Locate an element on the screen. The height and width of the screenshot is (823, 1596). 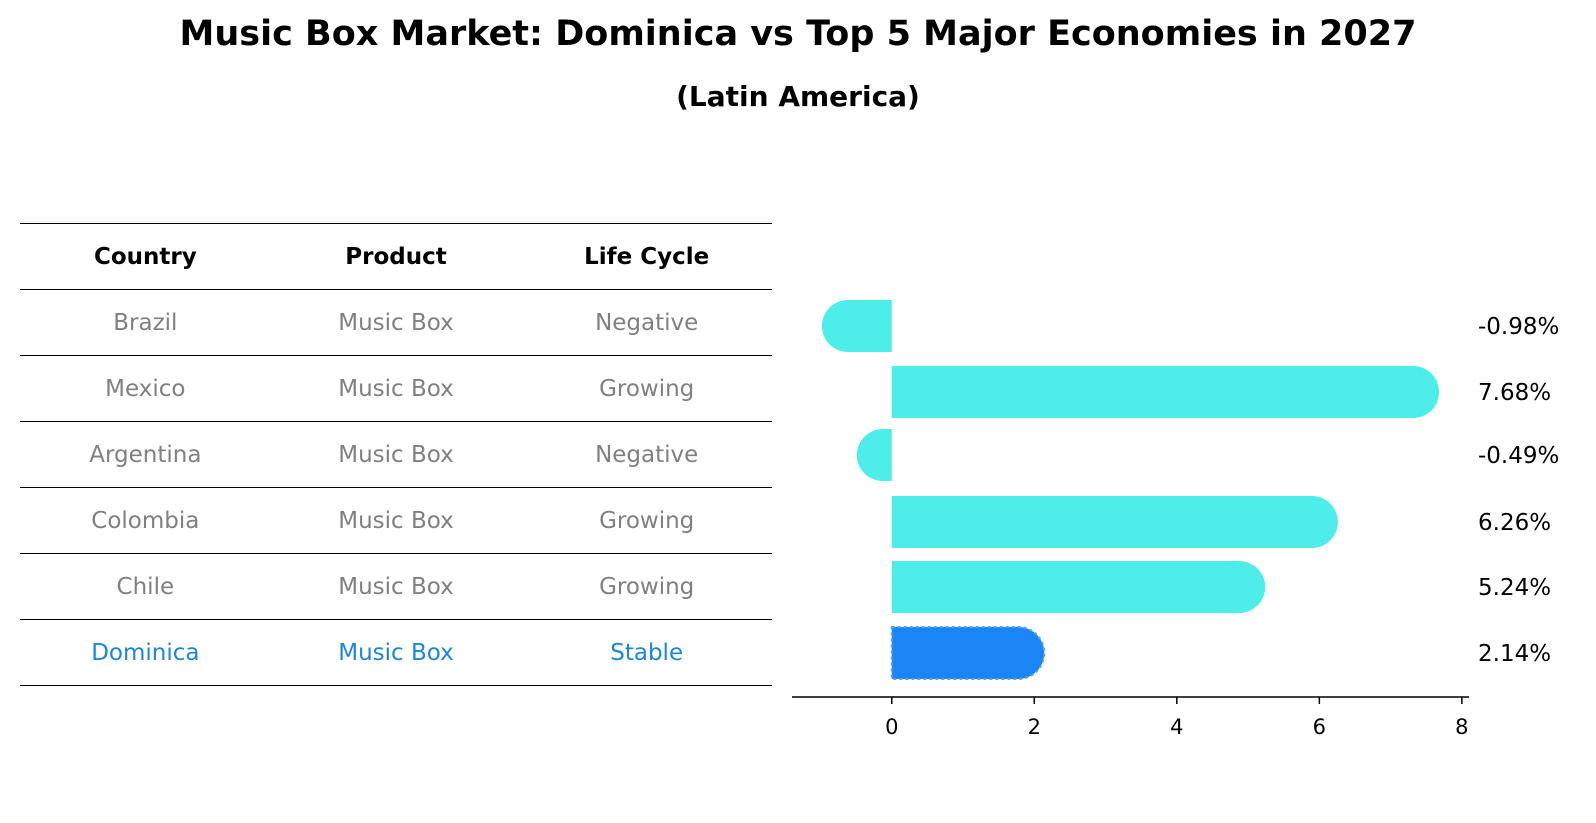
table-row: Colombia Music Box Growing is located at coordinates (396, 521).